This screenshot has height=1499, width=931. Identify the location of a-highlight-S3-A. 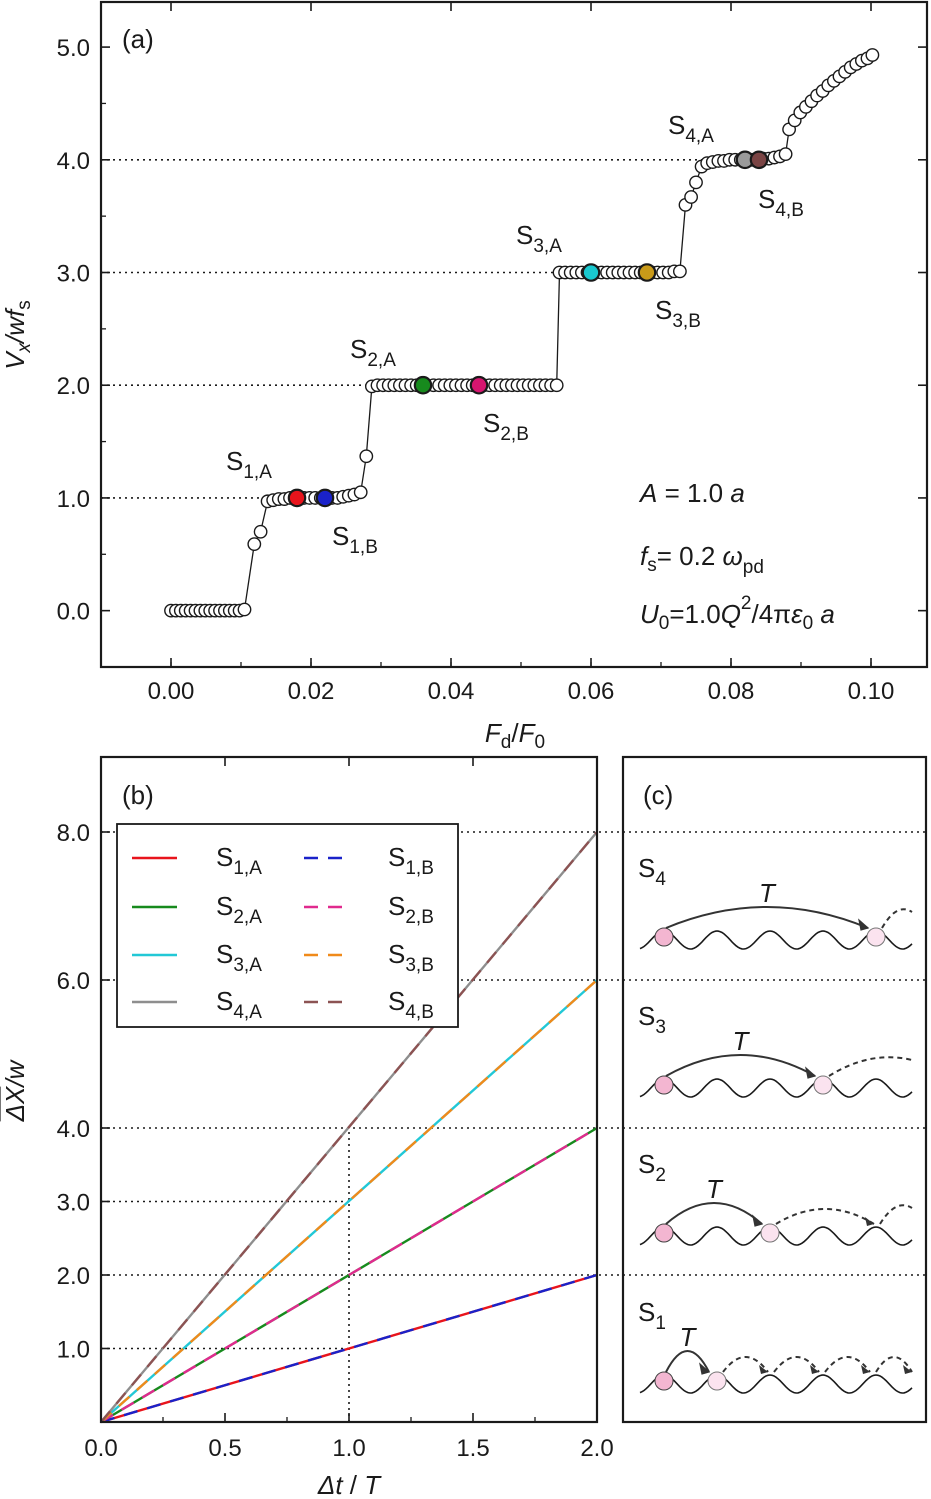
(591, 272).